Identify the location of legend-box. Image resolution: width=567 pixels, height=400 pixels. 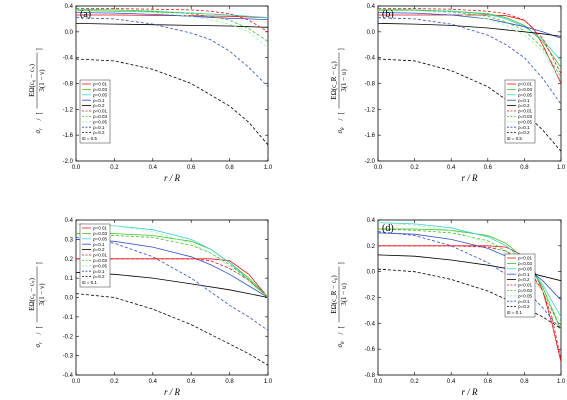
(520, 111).